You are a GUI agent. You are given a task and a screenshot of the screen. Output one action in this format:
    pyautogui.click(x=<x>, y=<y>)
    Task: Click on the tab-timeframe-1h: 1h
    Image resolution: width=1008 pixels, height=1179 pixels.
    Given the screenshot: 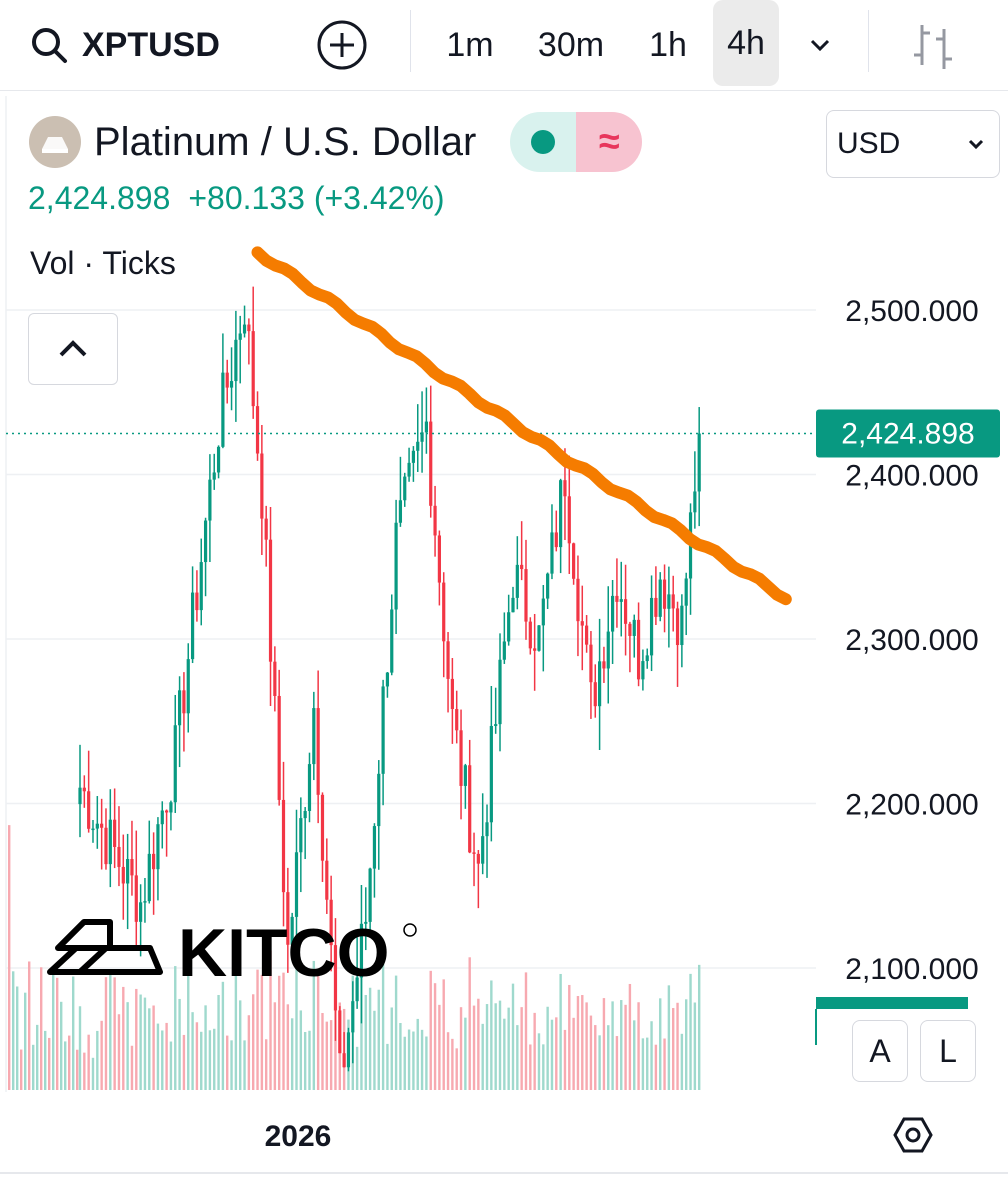 What is the action you would take?
    pyautogui.click(x=668, y=44)
    